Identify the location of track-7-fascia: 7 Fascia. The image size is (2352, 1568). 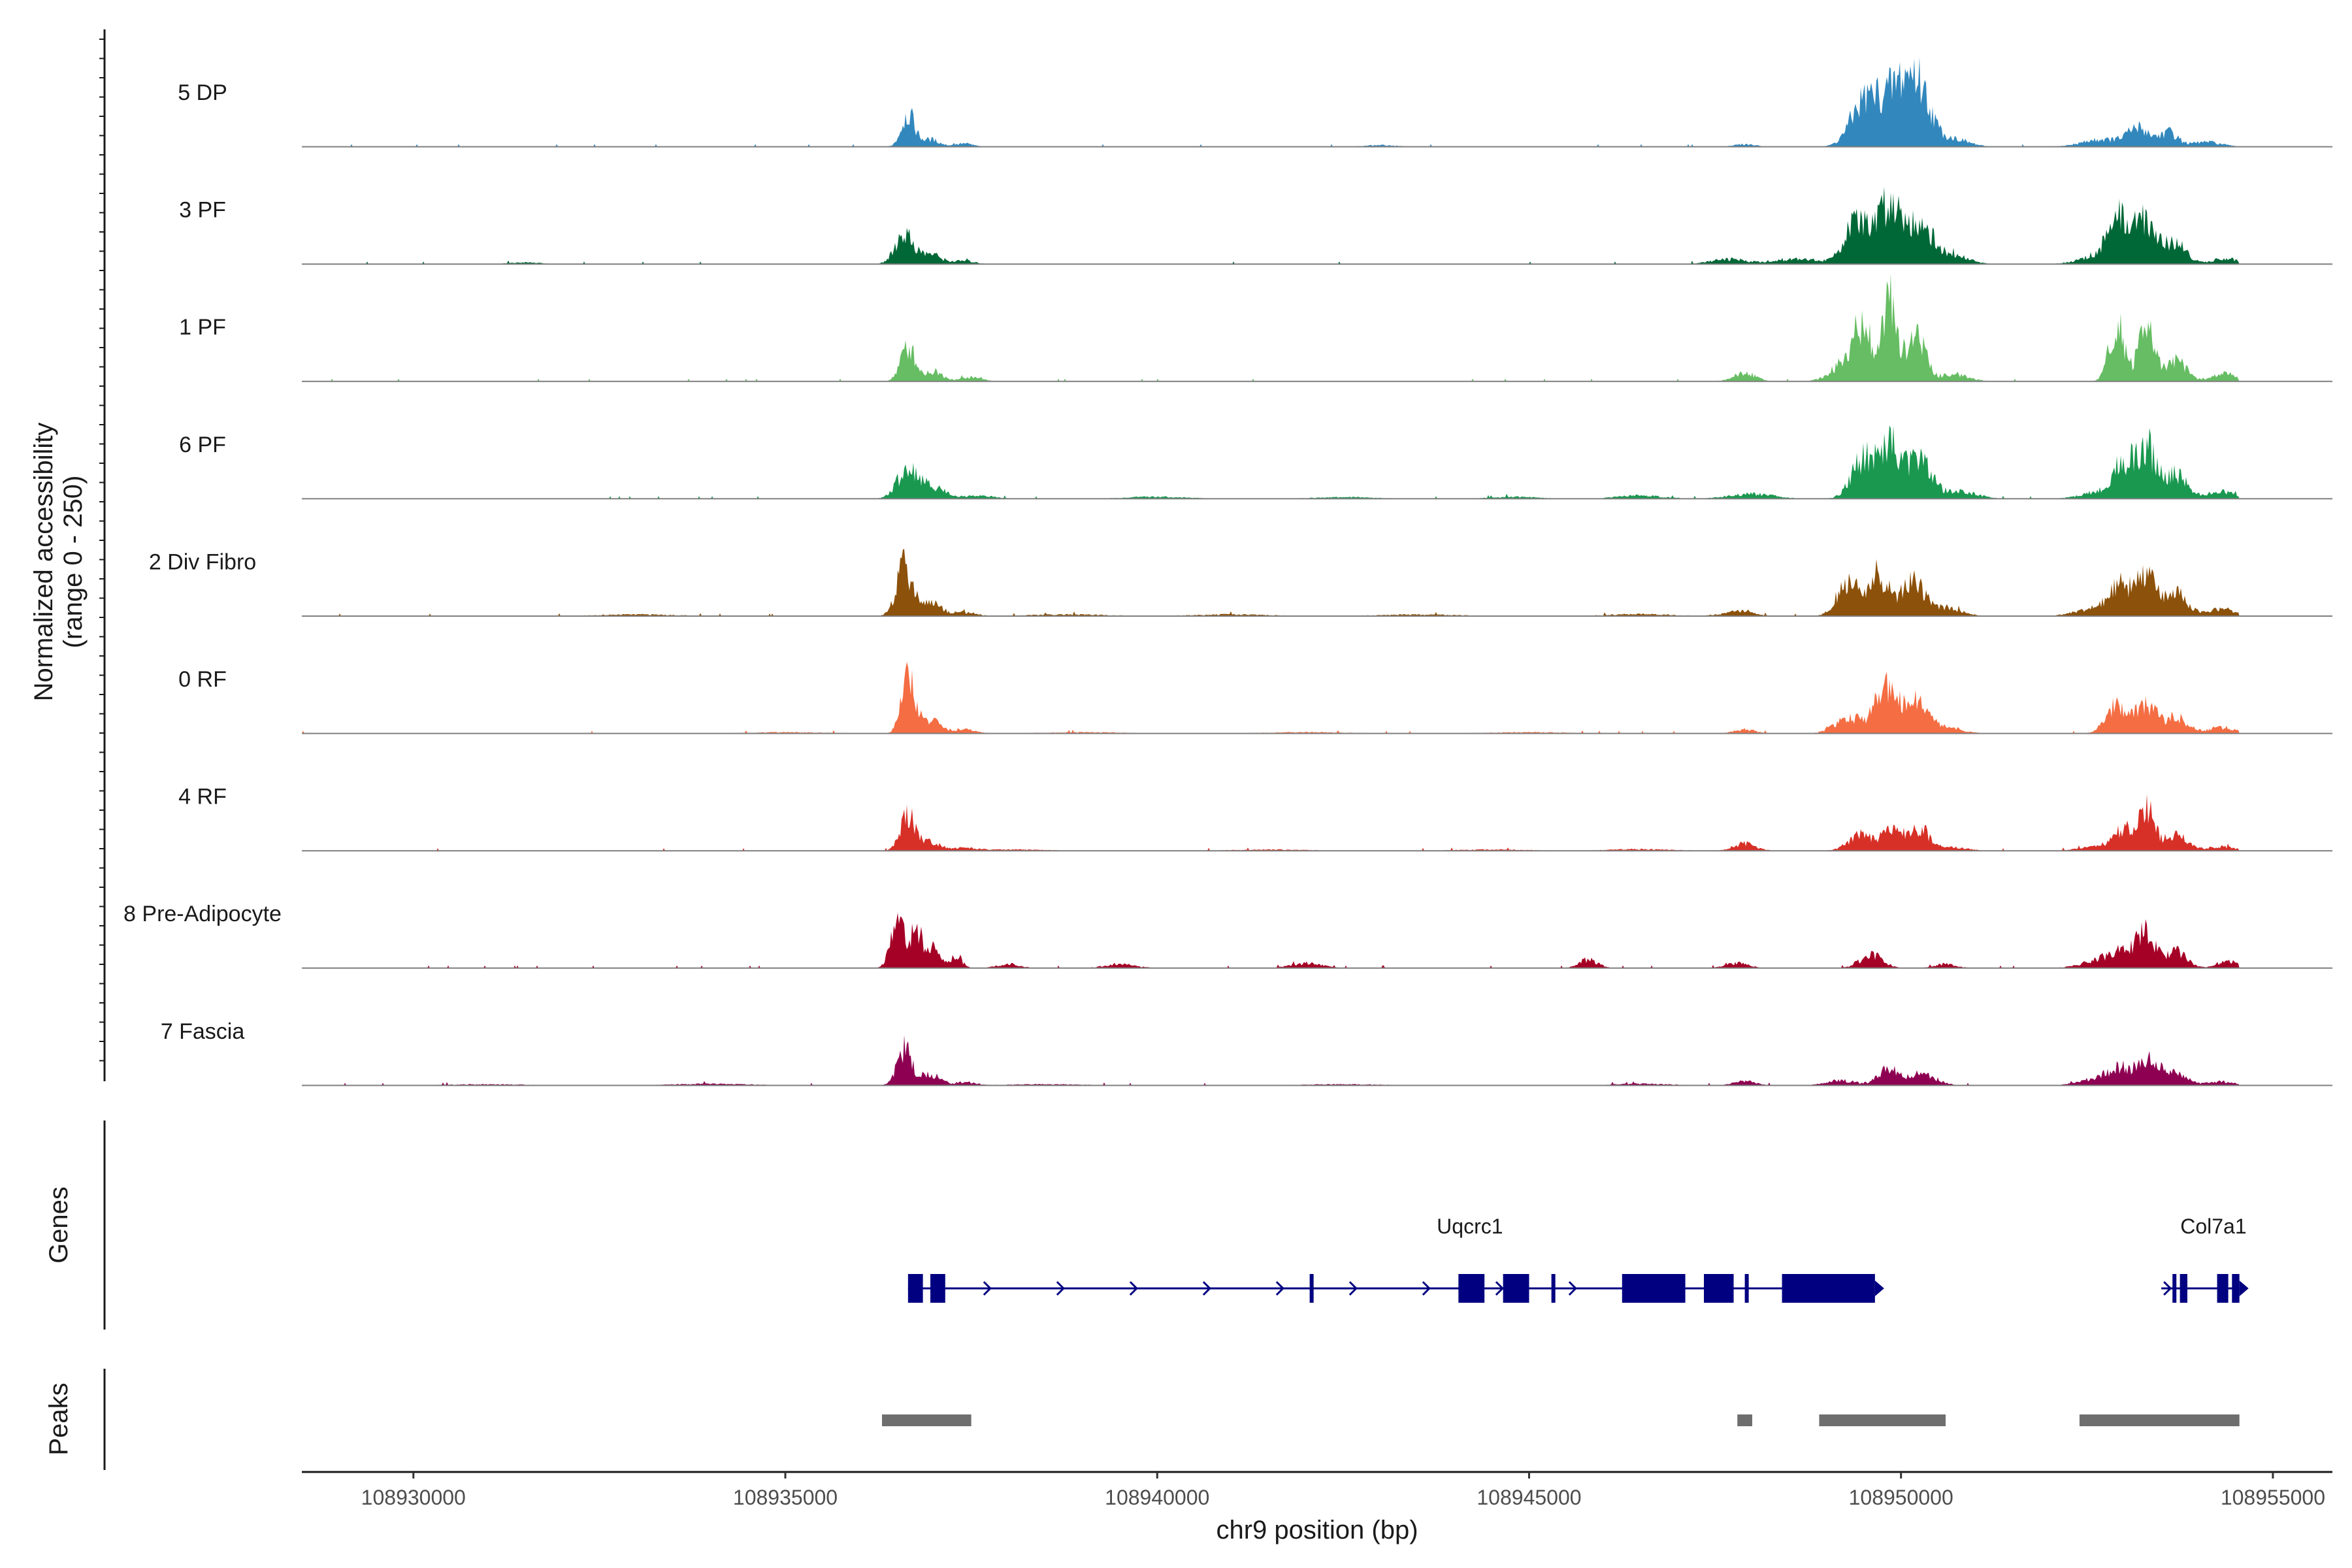
(1246, 1052).